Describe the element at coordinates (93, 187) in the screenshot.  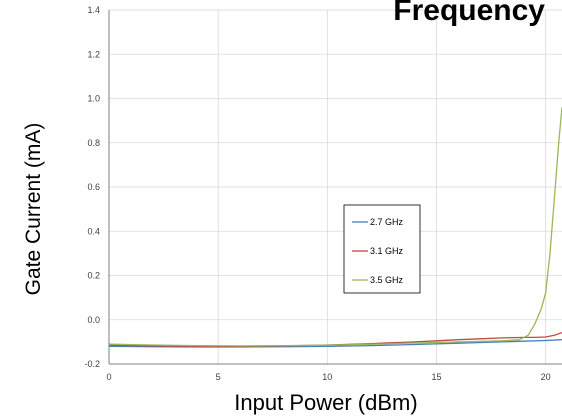
I see `y-tick-label: 0.6` at that location.